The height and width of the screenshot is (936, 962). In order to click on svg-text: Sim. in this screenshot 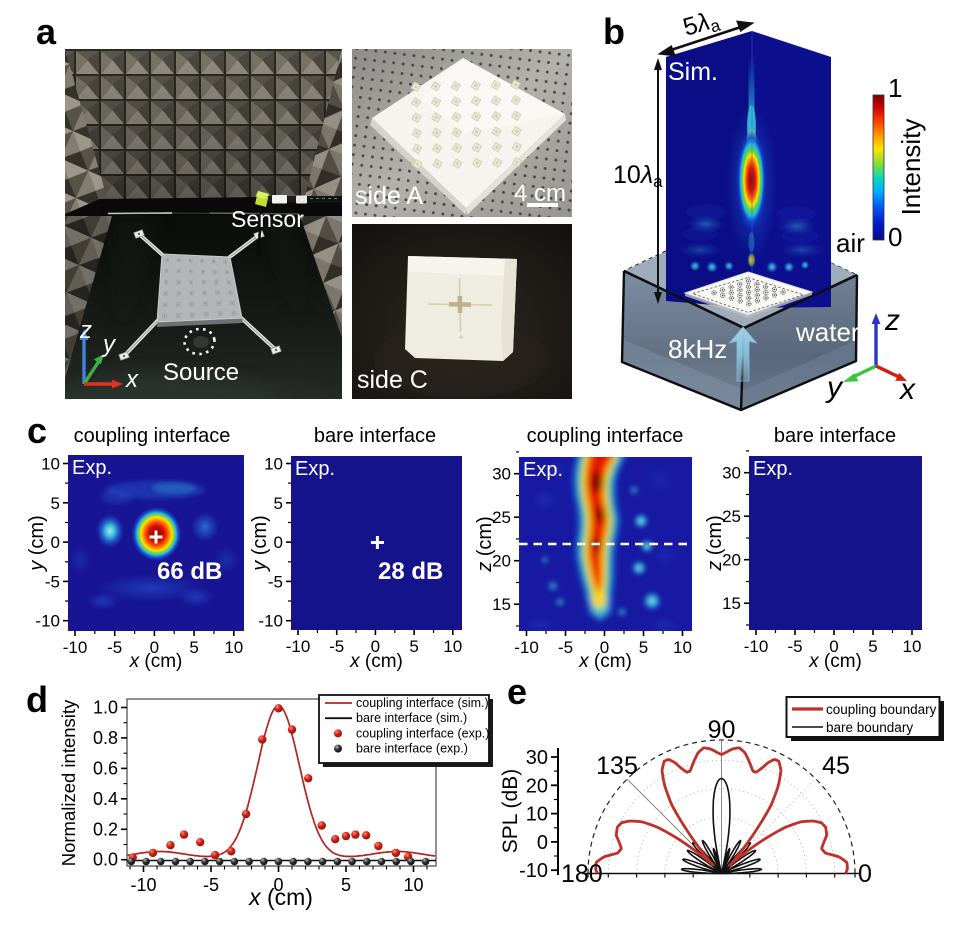, I will do `click(693, 72)`.